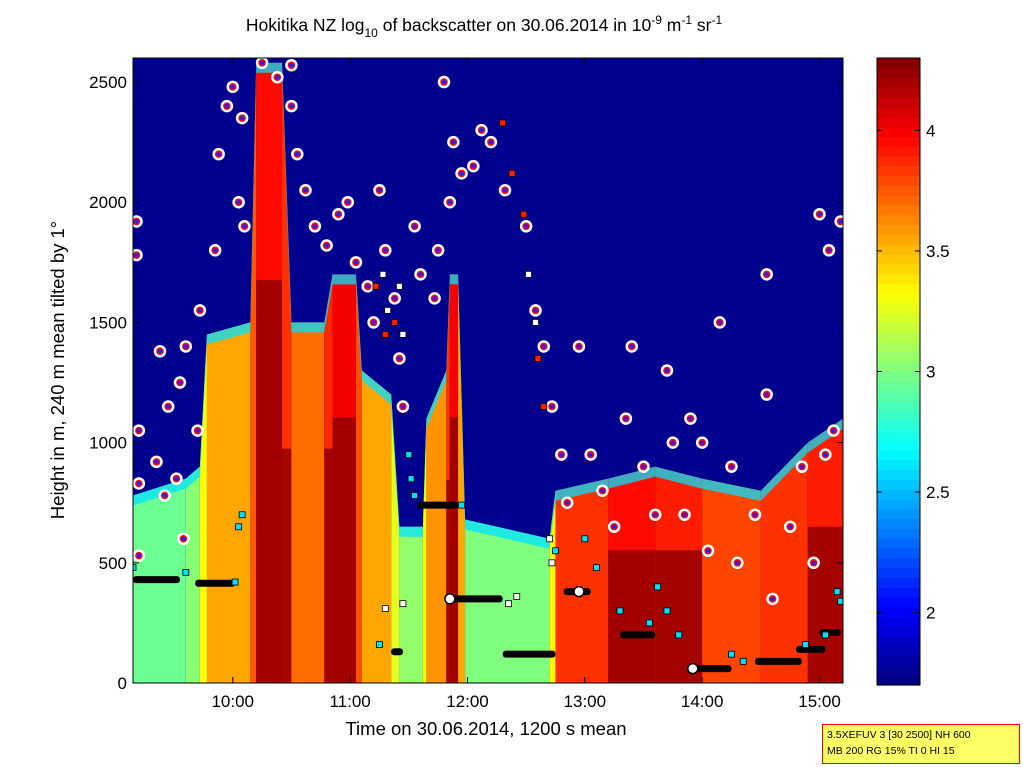 The image size is (1023, 767). Describe the element at coordinates (113, 563) in the screenshot. I see `y-tick-label: 500` at that location.